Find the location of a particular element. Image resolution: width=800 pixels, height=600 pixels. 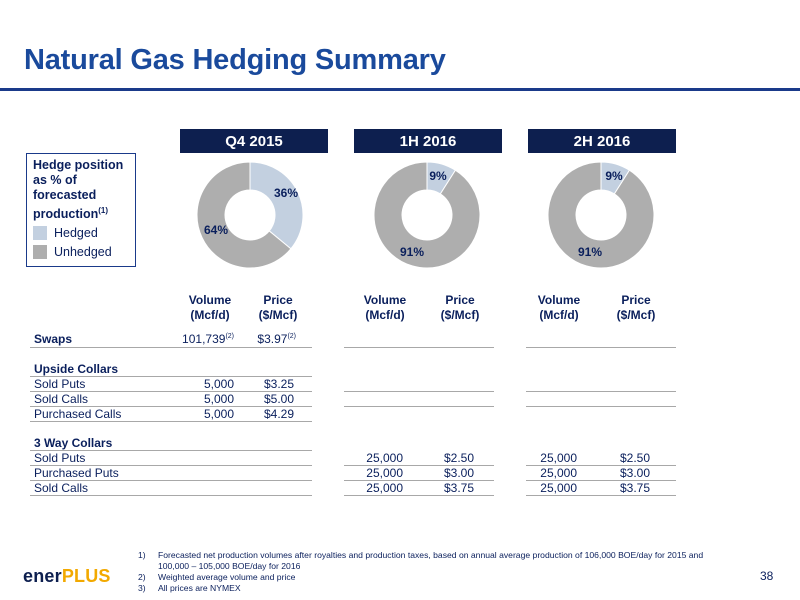

legend-label-unhedged: Unhedged is located at coordinates (83, 252).